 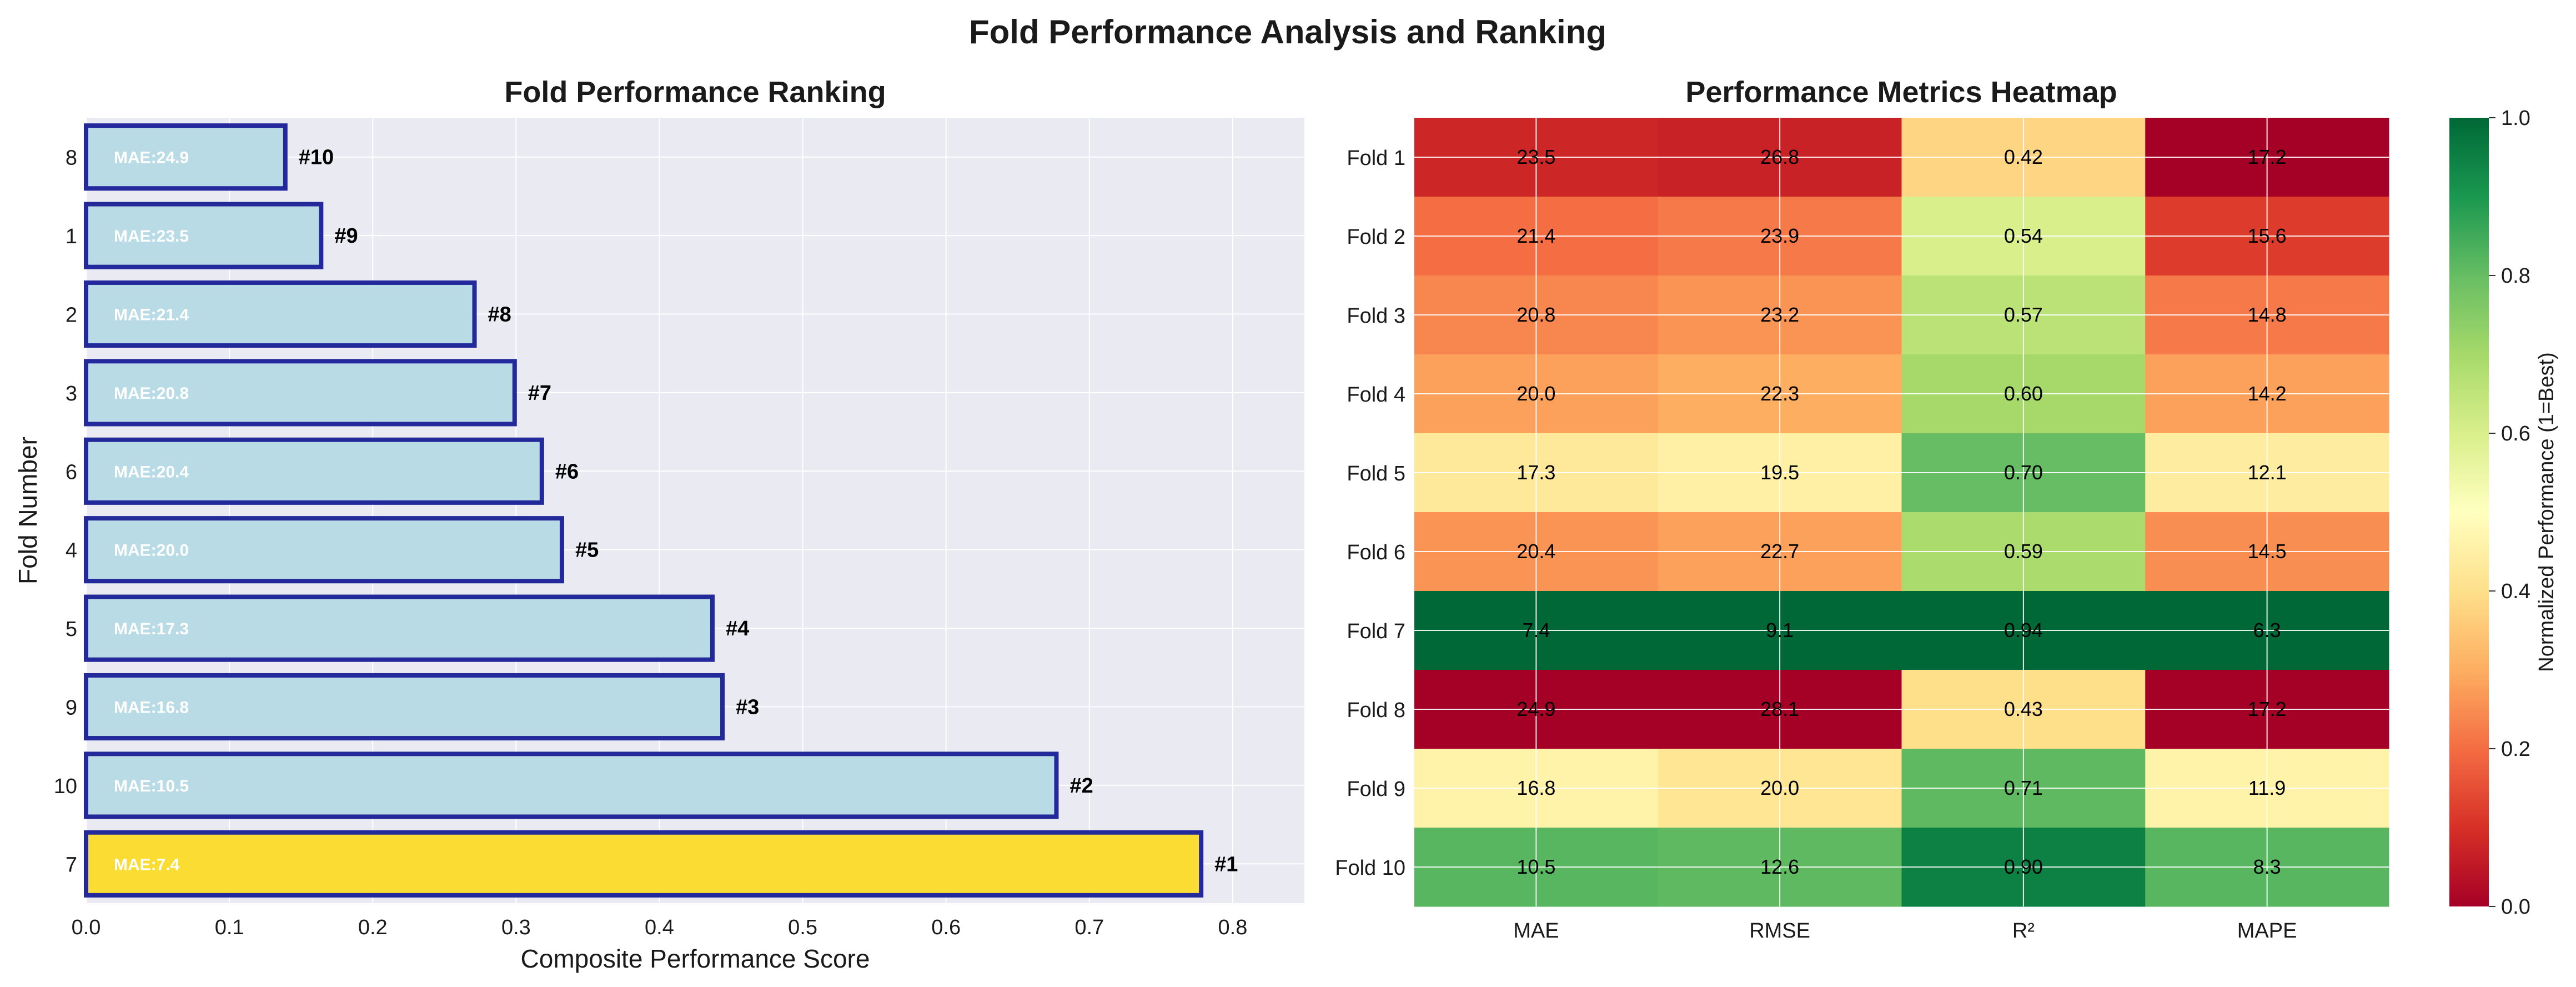 I want to click on heatmap-column-label: MAPE, so click(x=2267, y=931).